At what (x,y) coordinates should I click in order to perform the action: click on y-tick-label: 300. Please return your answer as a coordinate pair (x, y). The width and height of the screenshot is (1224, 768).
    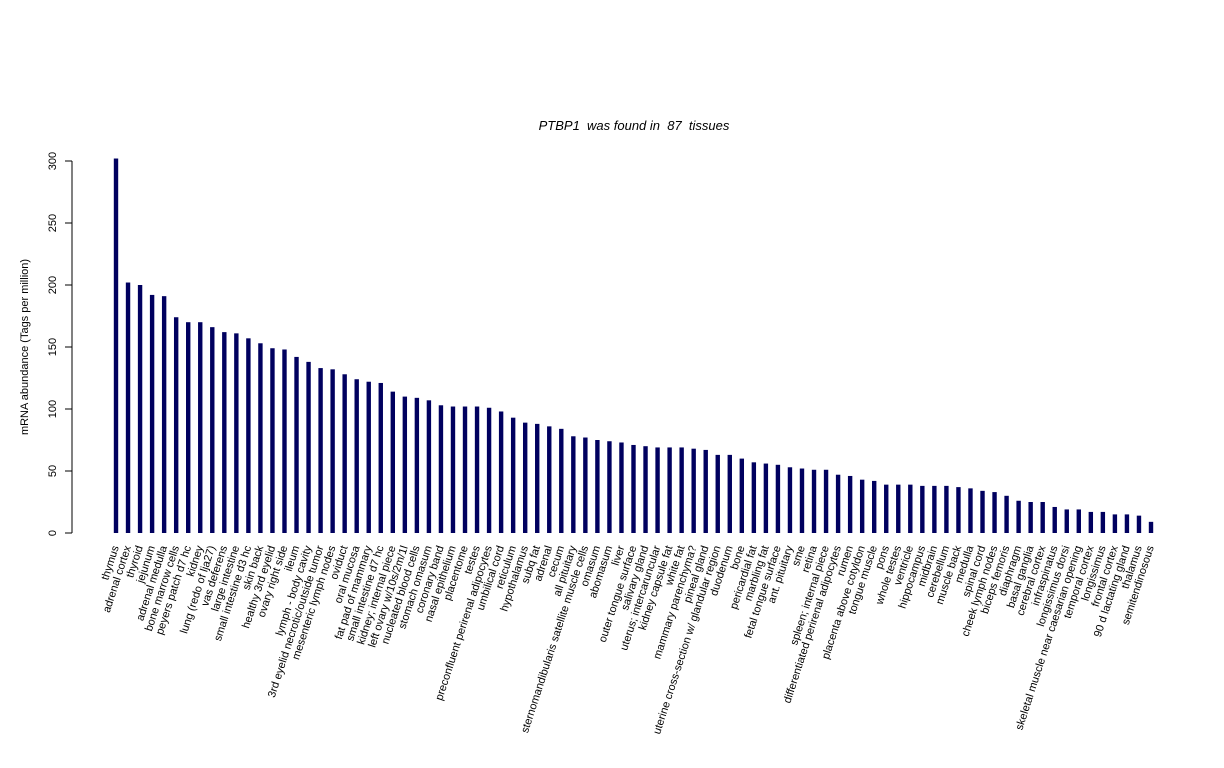
    Looking at the image, I should click on (53, 161).